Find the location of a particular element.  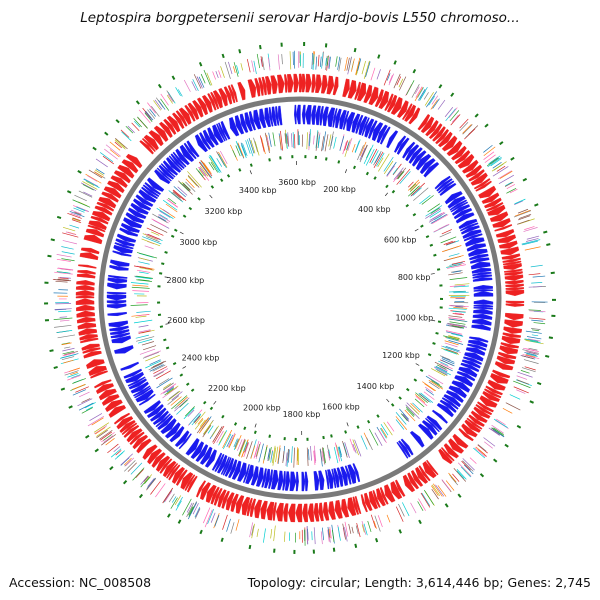

kbp-label: 2400 kbp is located at coordinates (201, 358).